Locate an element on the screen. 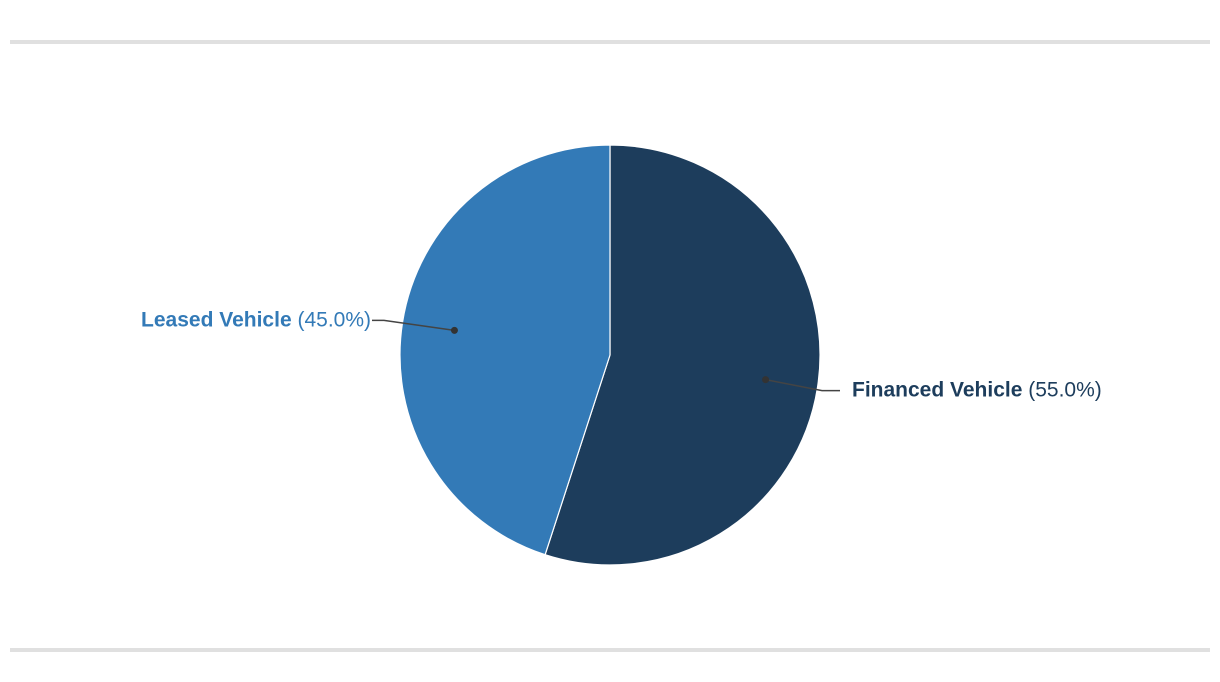 This screenshot has height=682, width=1220. slice-name: Leased Vehicle is located at coordinates (216, 319).